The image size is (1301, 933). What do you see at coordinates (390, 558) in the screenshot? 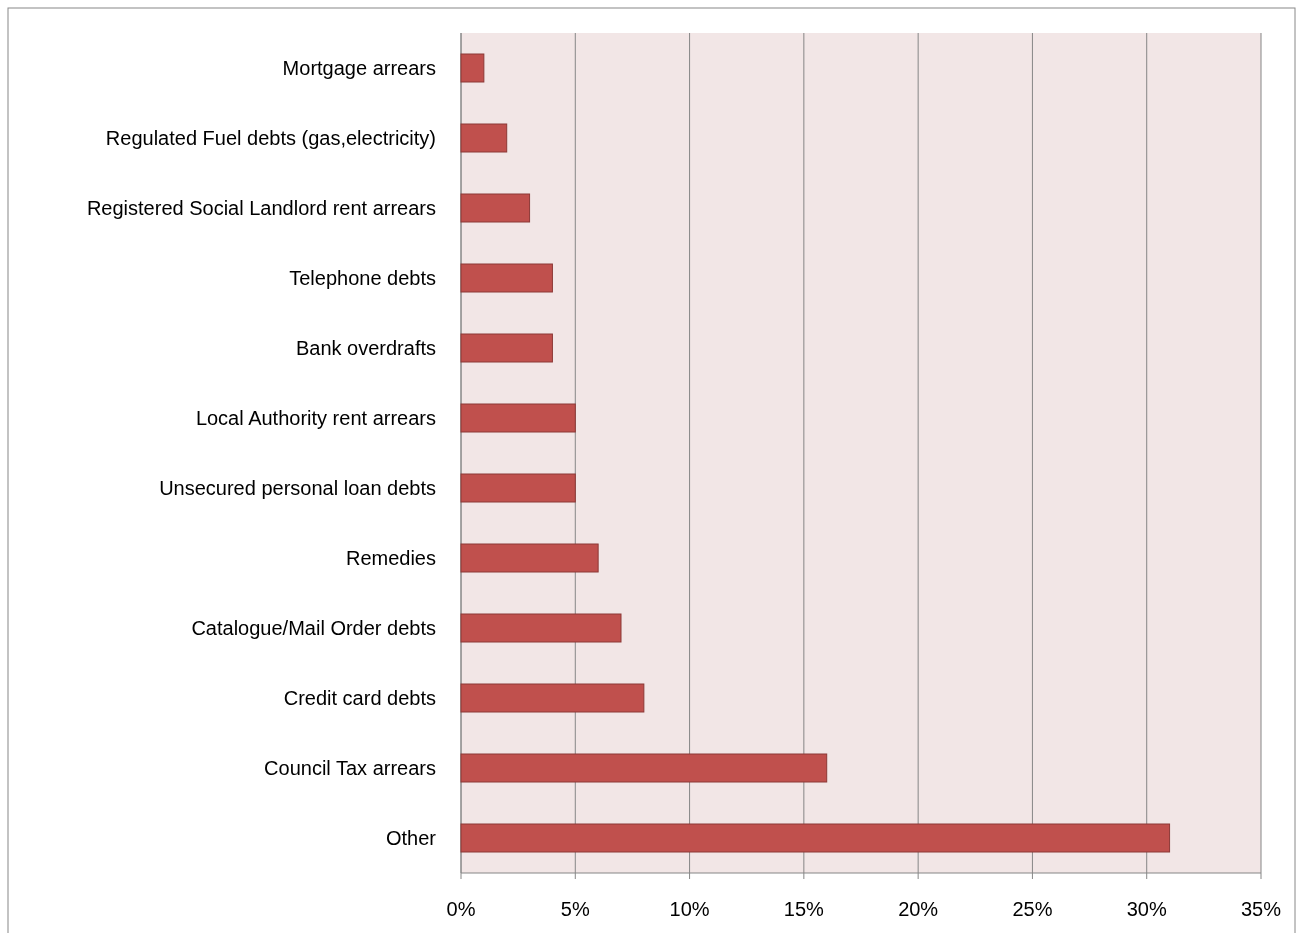
I see `y-tick-label: Remedies` at bounding box center [390, 558].